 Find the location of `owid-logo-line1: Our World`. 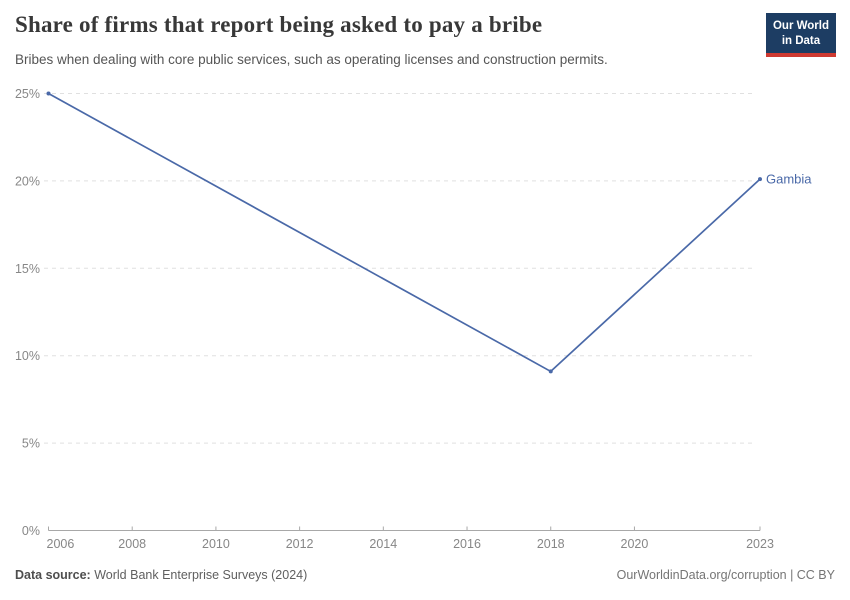

owid-logo-line1: Our World is located at coordinates (800, 26).